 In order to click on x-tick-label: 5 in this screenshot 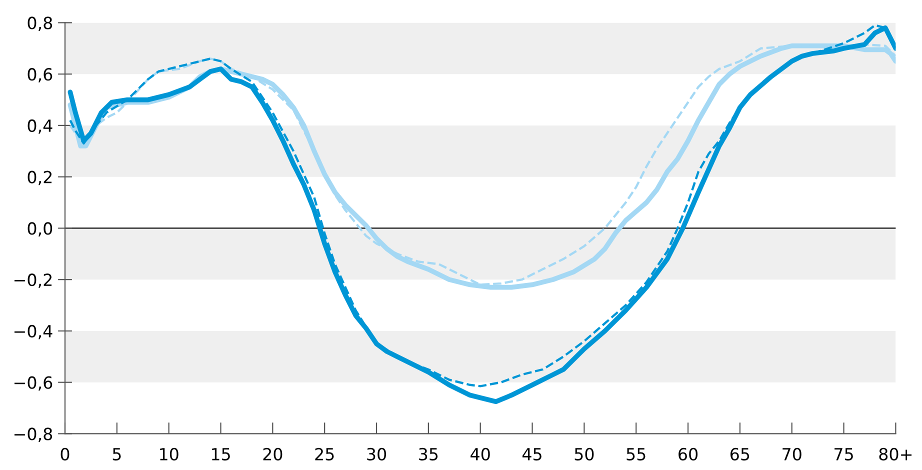, I will do `click(116, 454)`.